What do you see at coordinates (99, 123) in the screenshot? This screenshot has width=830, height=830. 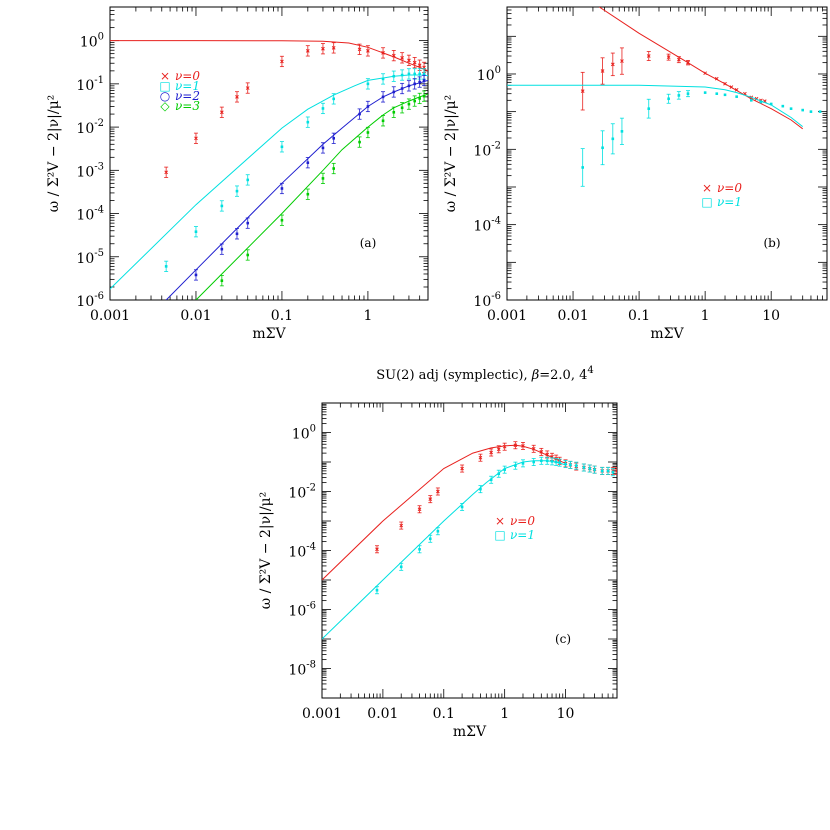 I see `y-tick-exponent: -2` at bounding box center [99, 123].